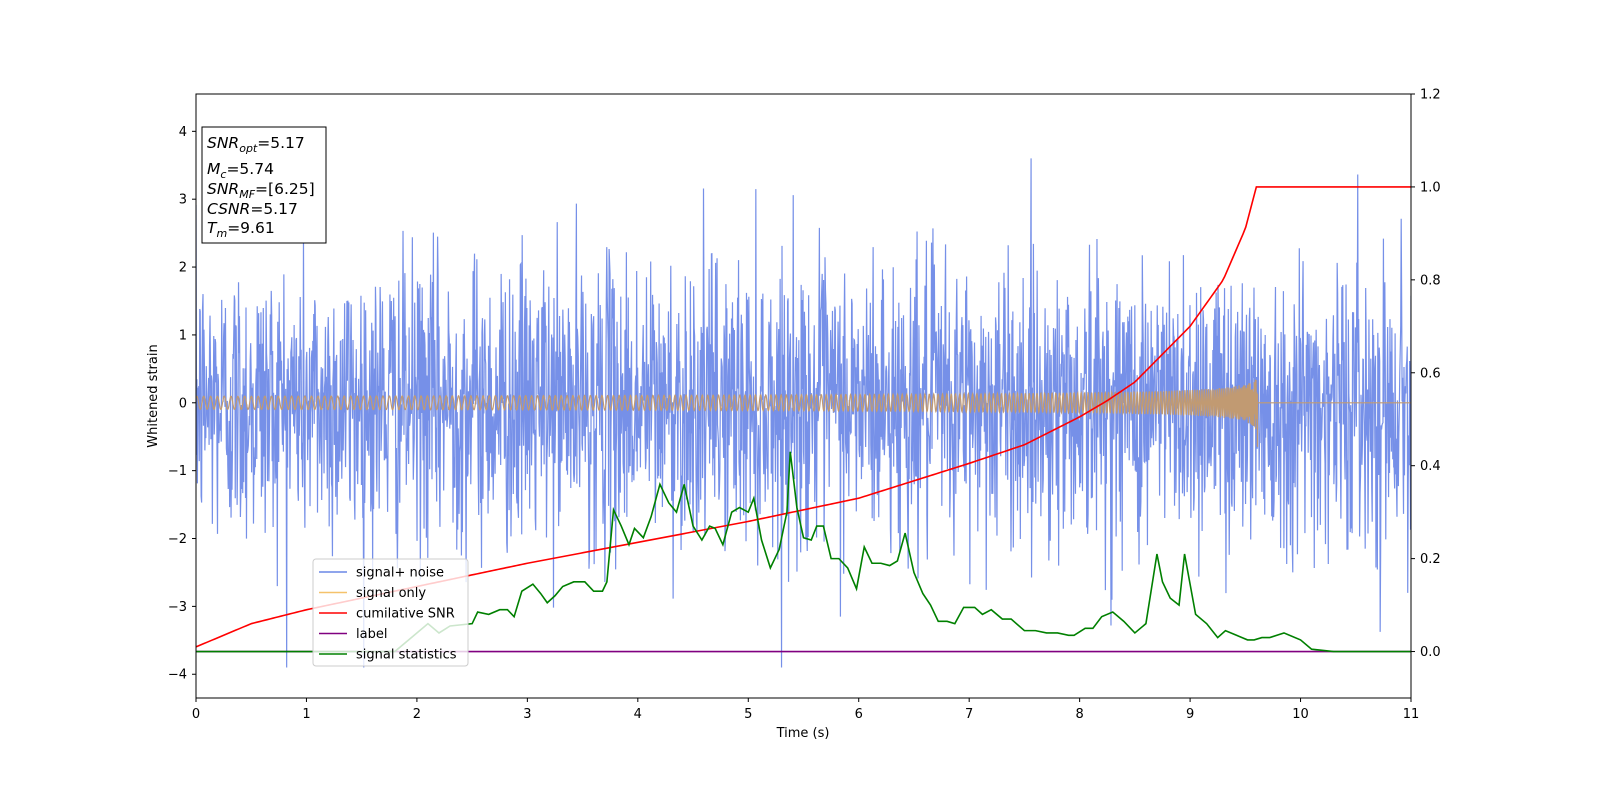  I want to click on y-tick-label: −4, so click(177, 675).